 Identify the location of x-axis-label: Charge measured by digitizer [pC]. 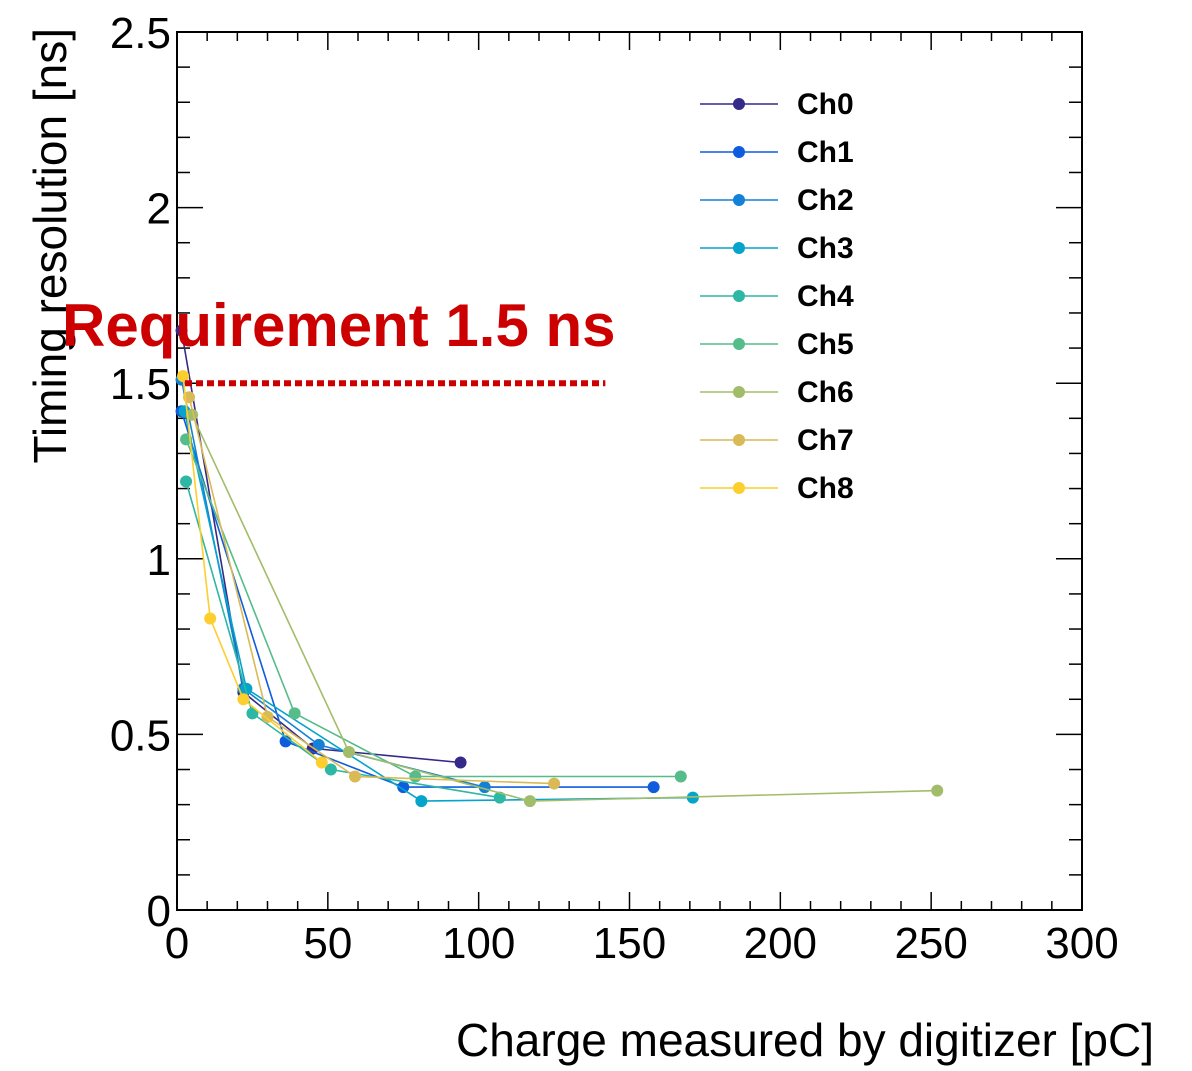
(805, 1040).